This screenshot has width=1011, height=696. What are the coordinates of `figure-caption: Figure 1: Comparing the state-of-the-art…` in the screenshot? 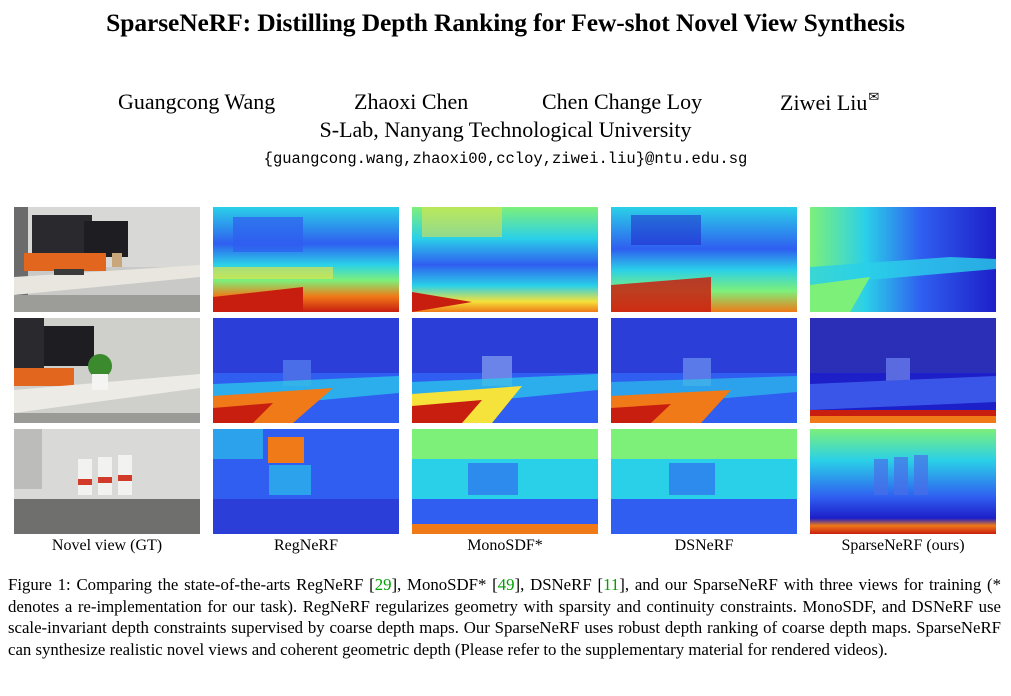 It's located at (504, 617).